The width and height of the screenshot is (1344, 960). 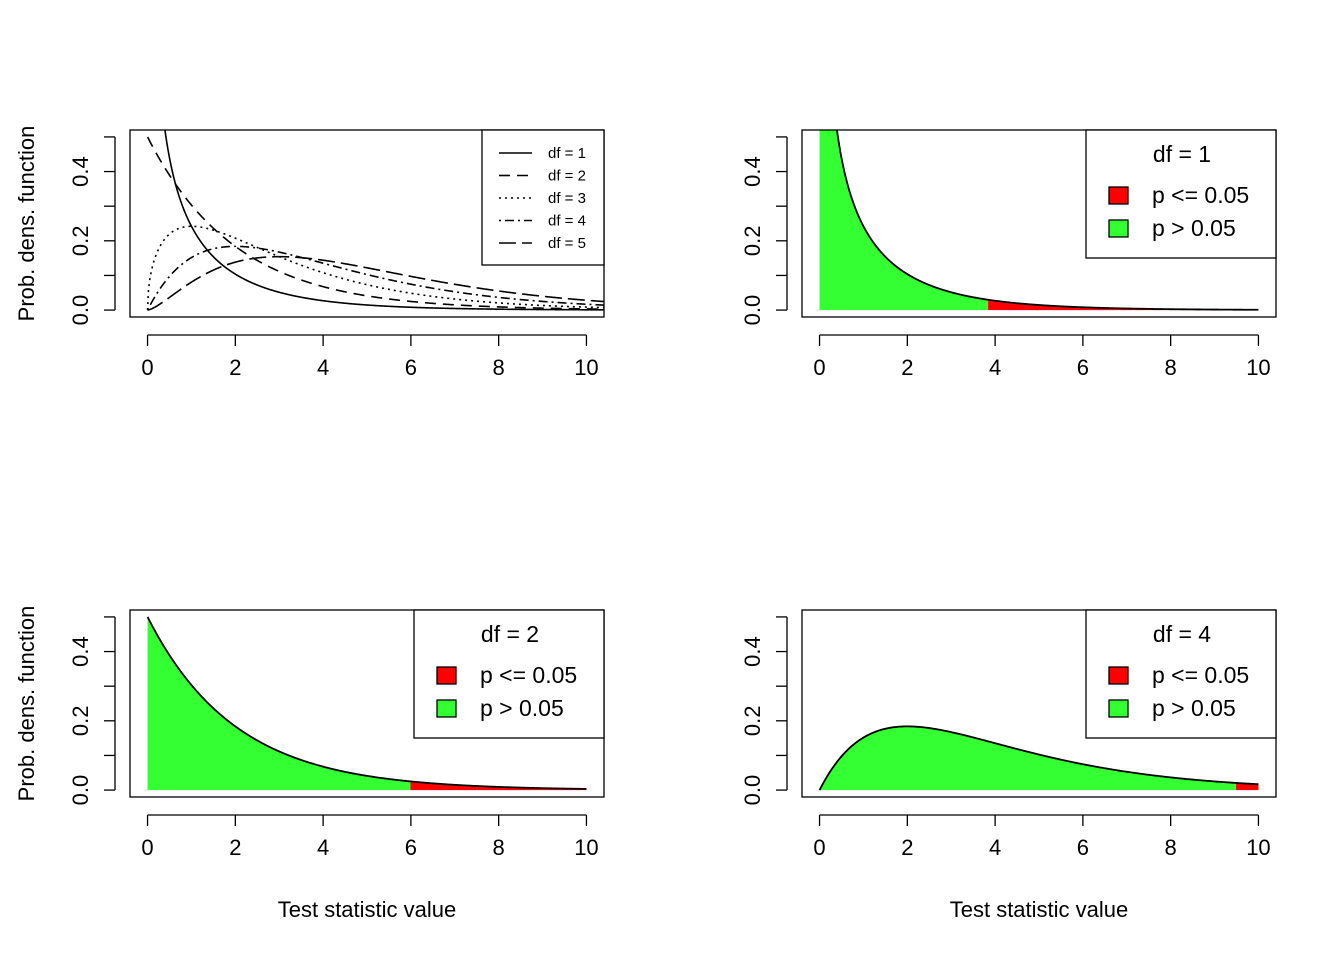 What do you see at coordinates (510, 634) in the screenshot?
I see `legend-title: df = 2` at bounding box center [510, 634].